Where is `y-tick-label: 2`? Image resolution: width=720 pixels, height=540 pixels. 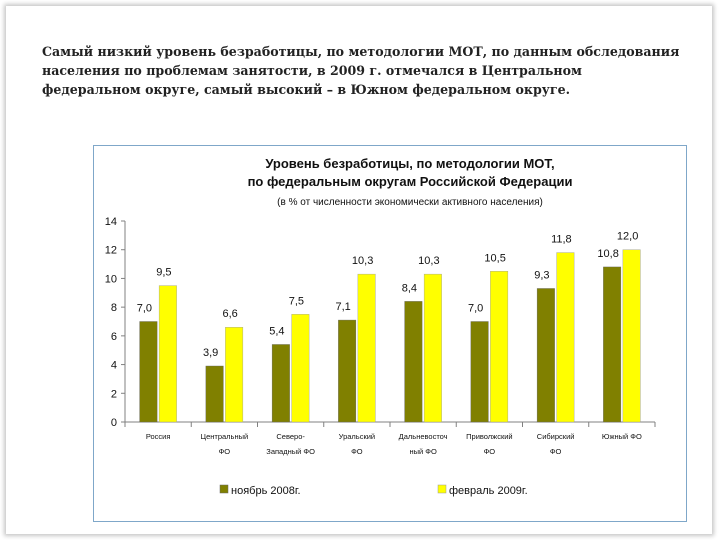
y-tick-label: 2 is located at coordinates (114, 394).